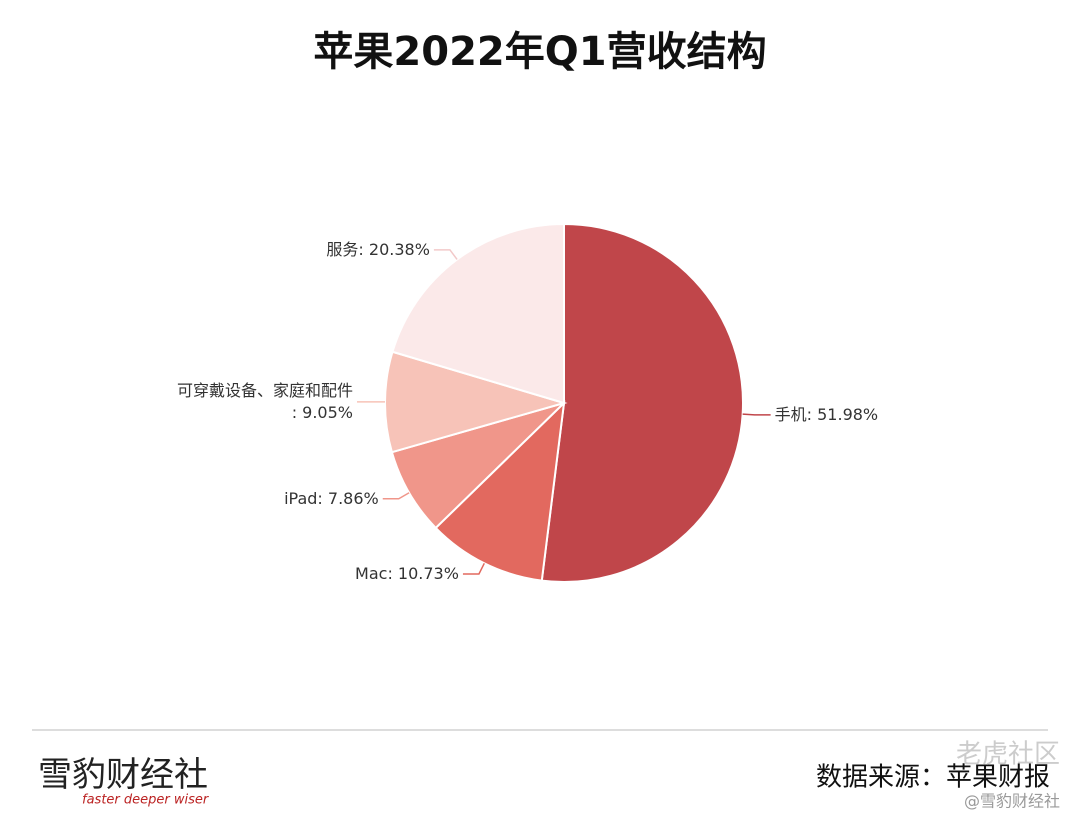  What do you see at coordinates (539, 52) in the screenshot?
I see `chart-title: 苹果2022年Q1营收结构` at bounding box center [539, 52].